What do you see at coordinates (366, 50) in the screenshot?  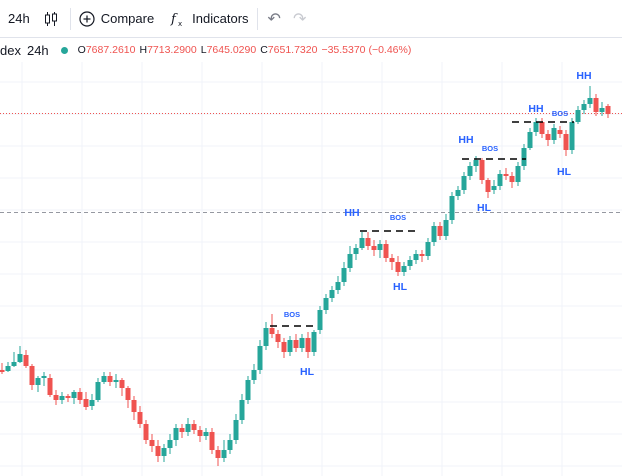 I see `legend-change: −35.5370 (−0.46%)` at bounding box center [366, 50].